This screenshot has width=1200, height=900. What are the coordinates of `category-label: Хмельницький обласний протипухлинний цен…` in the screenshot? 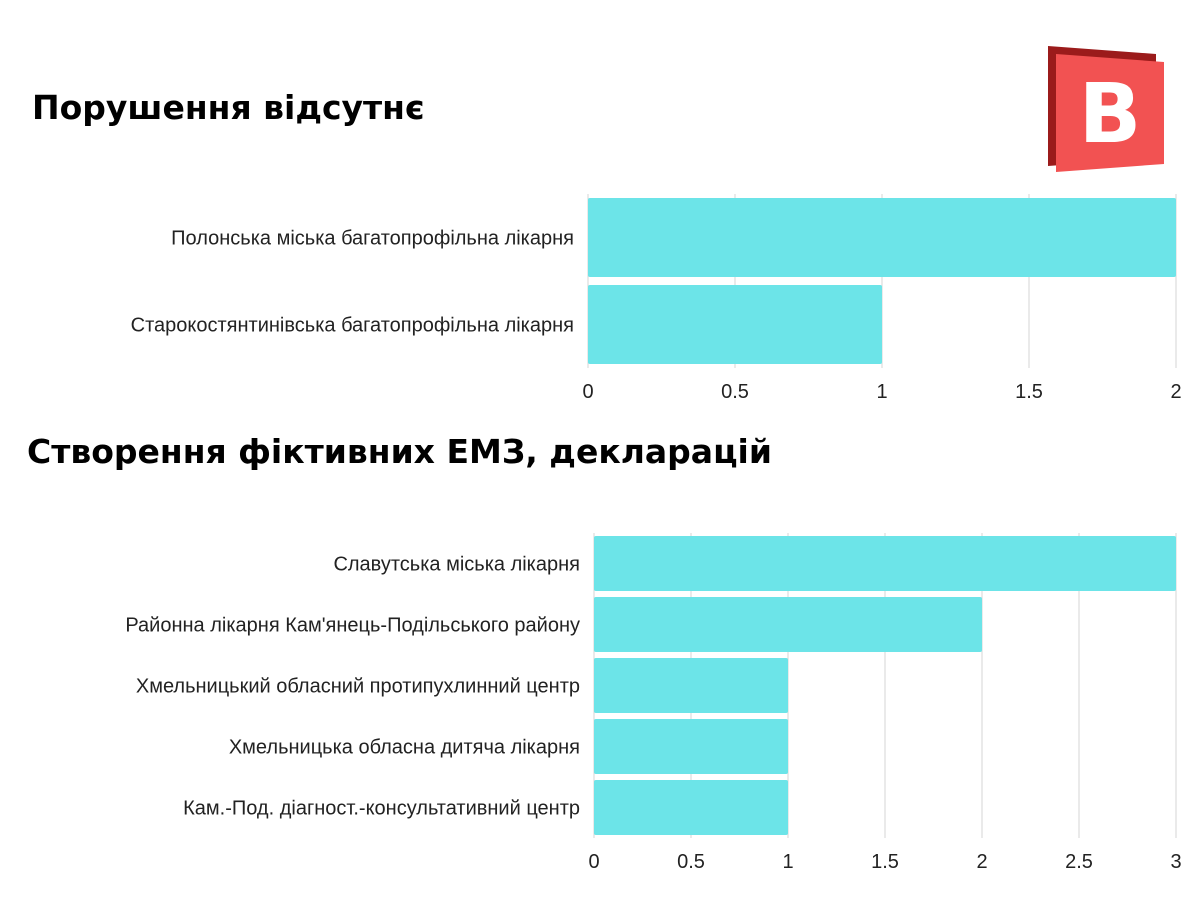 It's located at (358, 687).